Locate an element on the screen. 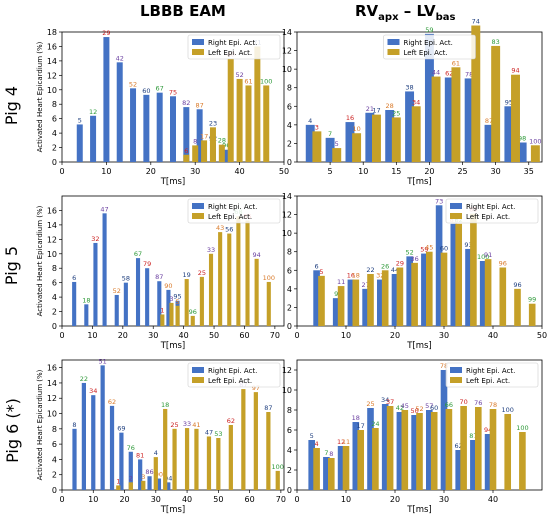 The image size is (550, 517). bar-data-label: 69 is located at coordinates (121, 429).